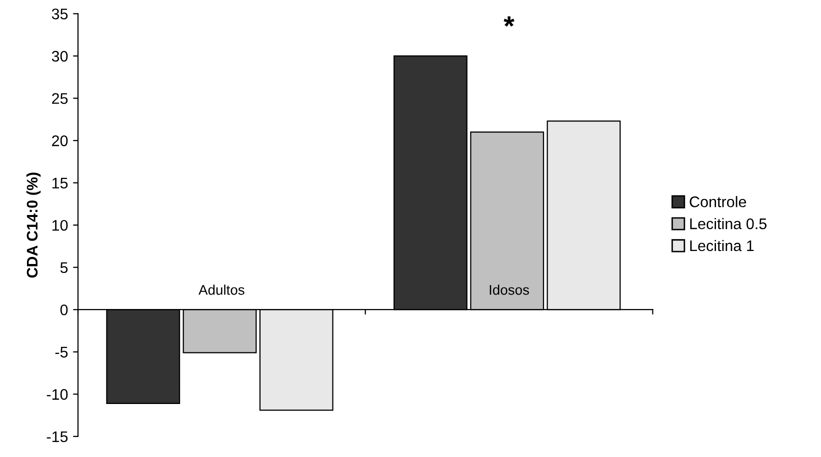 The width and height of the screenshot is (821, 457). I want to click on y-tick-label: 30, so click(60, 56).